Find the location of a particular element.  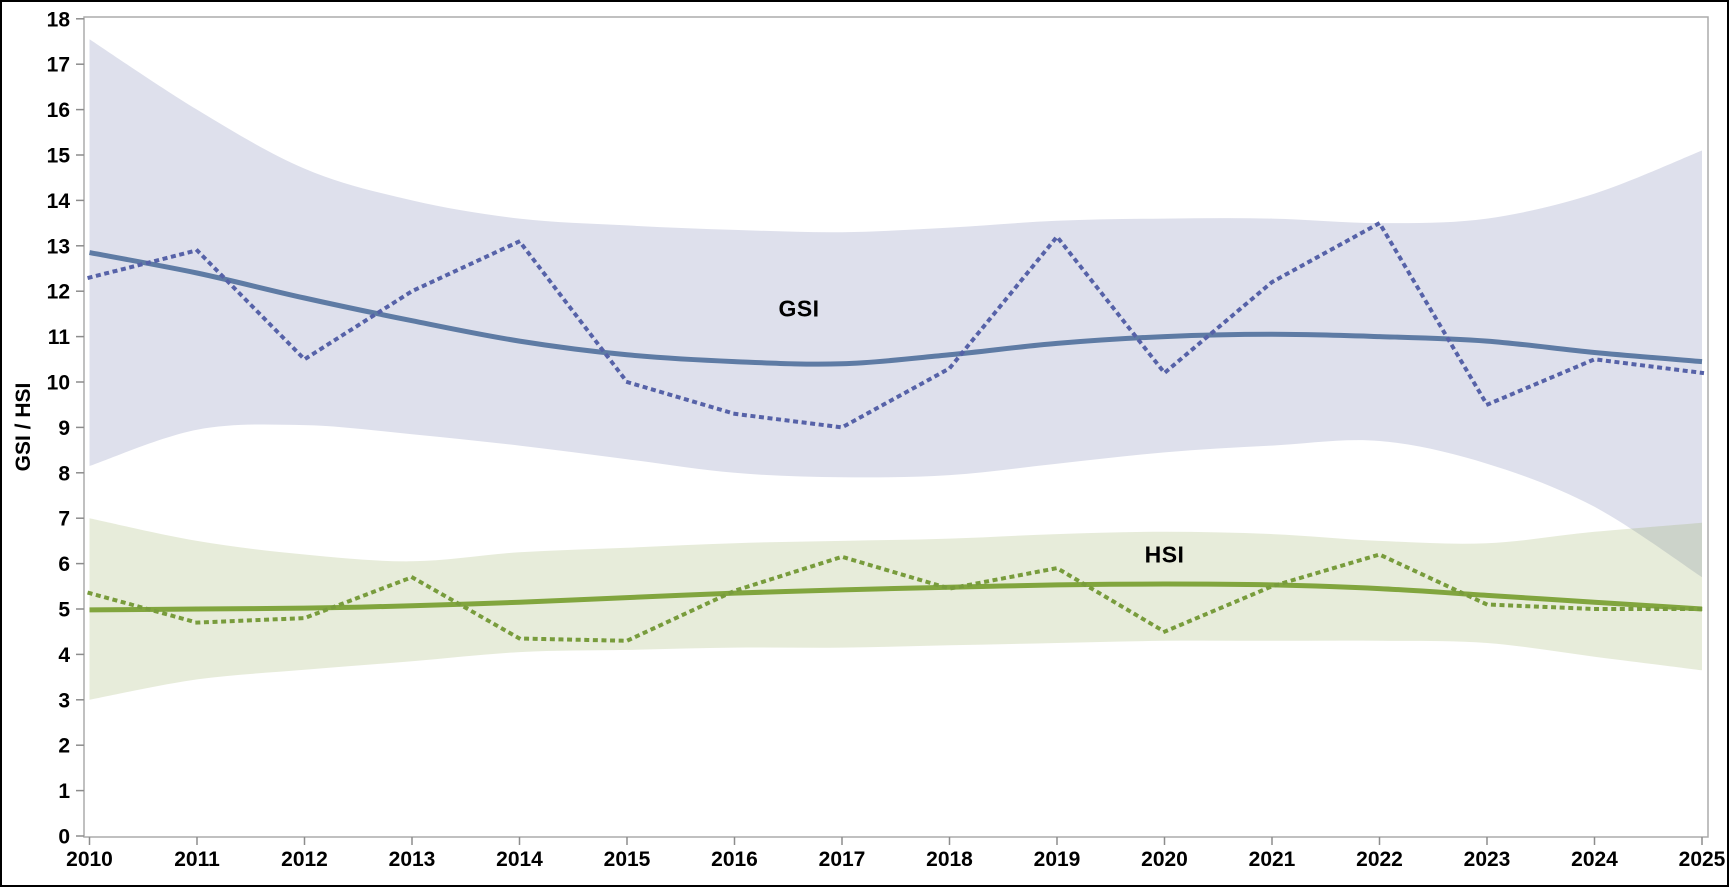

x-tick-label: 2014 is located at coordinates (519, 859).